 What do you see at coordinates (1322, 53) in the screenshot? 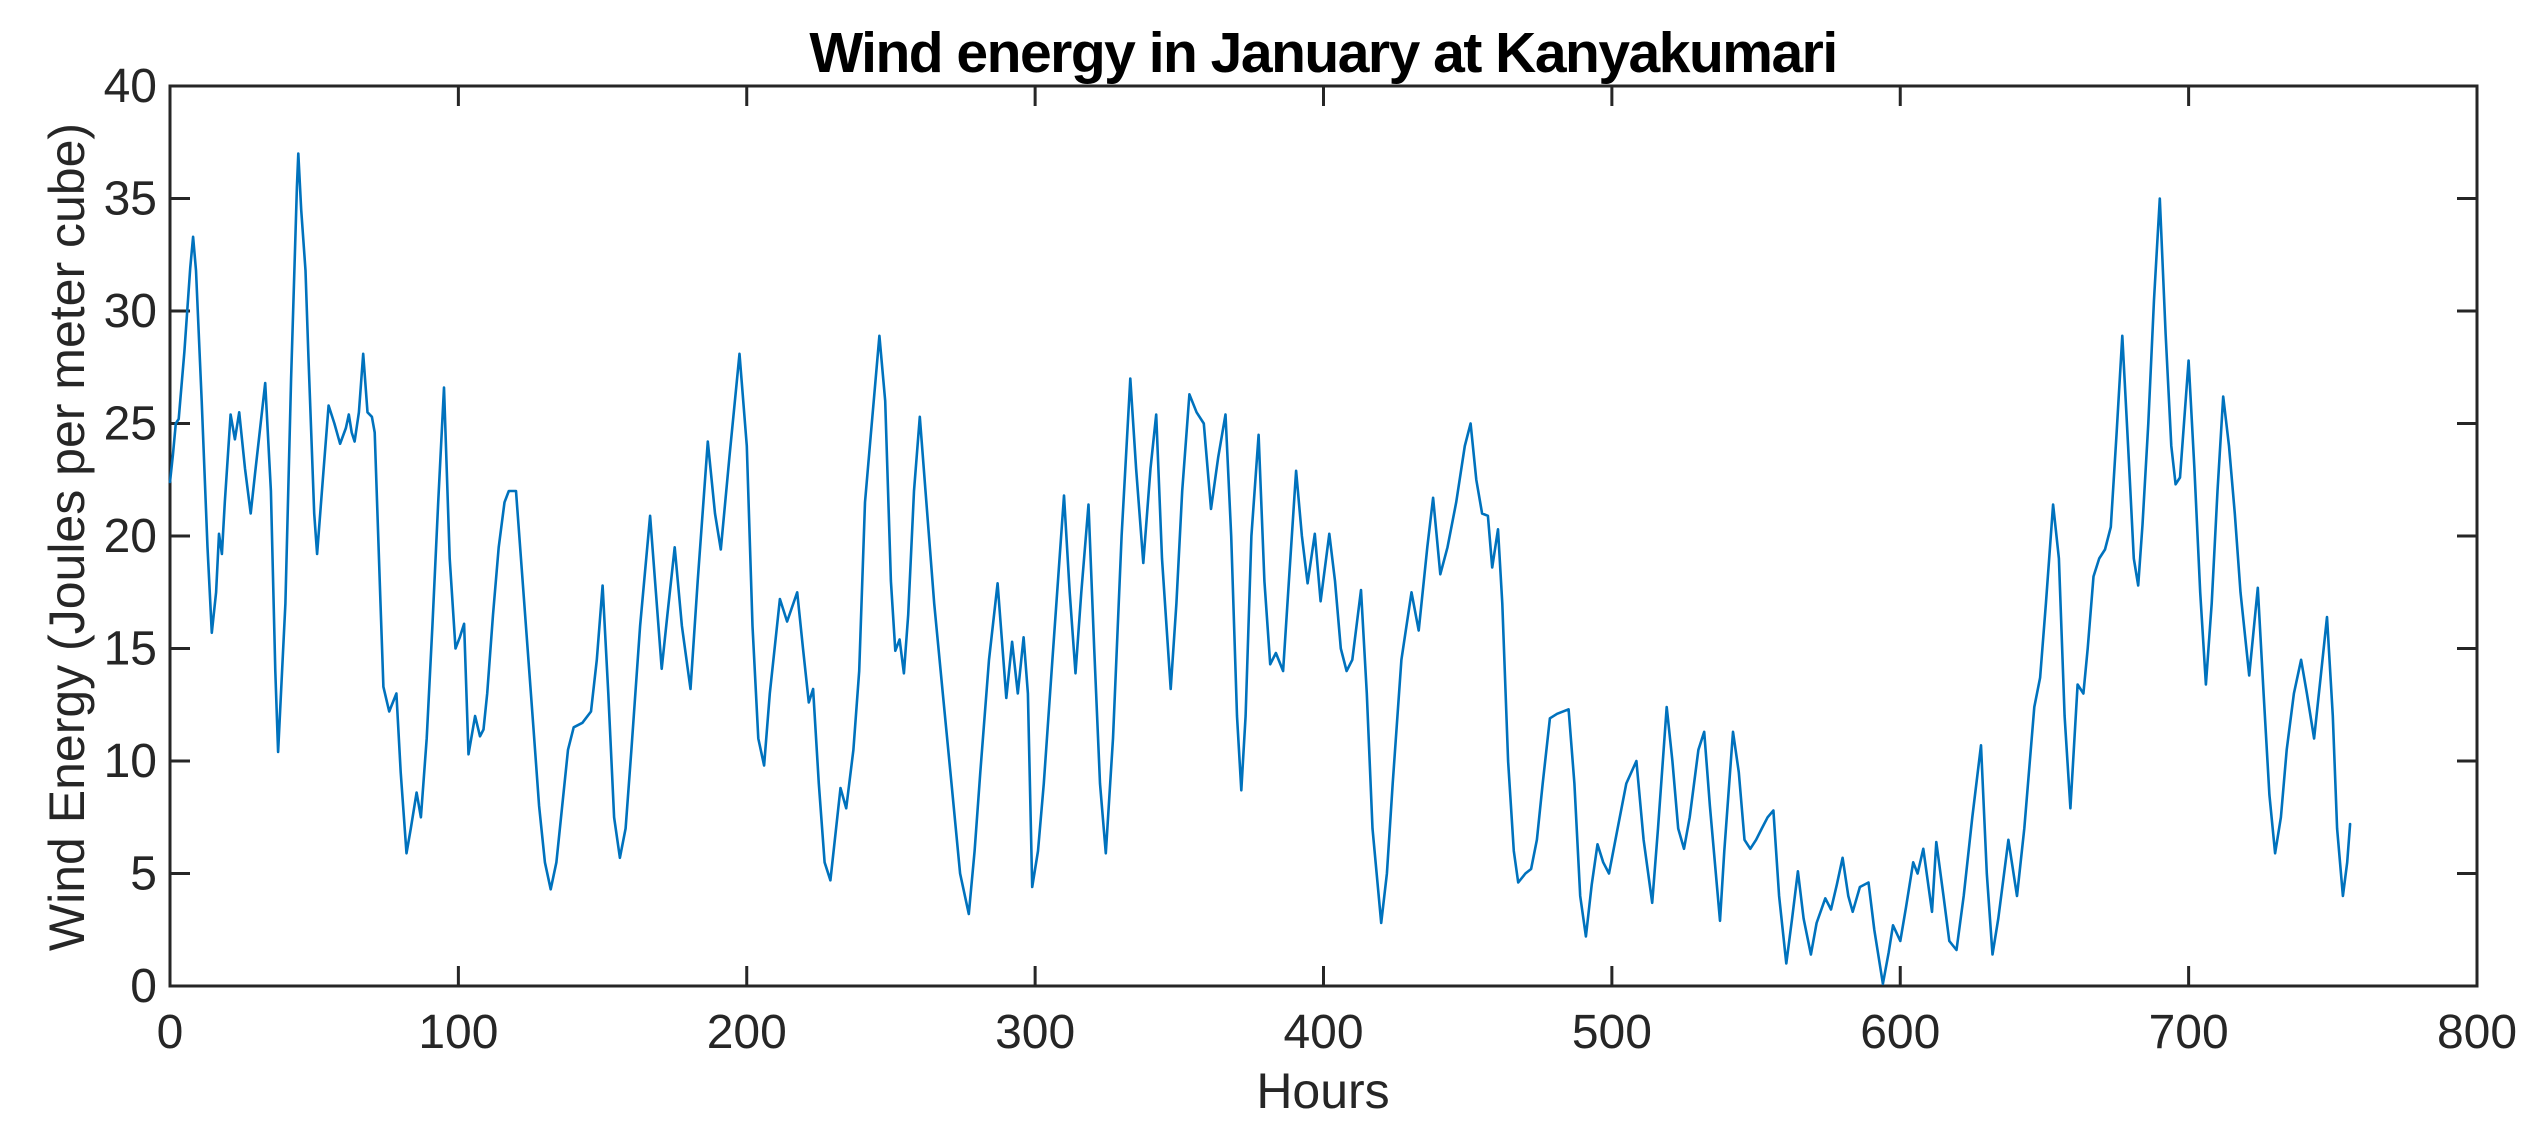
I see `chart-title: Wind energy in January at Kanyakumari` at bounding box center [1322, 53].